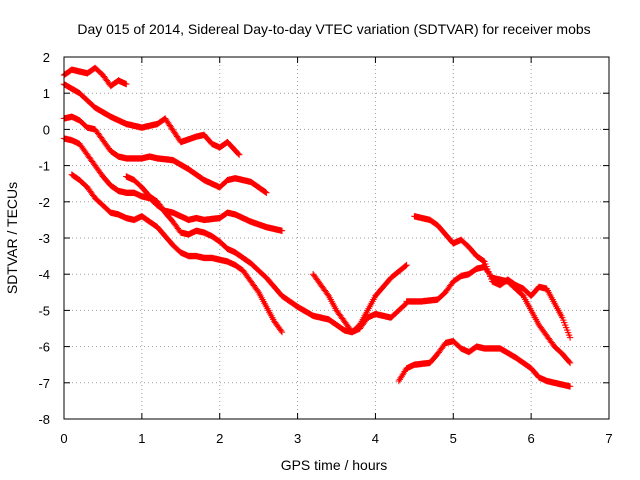 The image size is (640, 480). What do you see at coordinates (141, 438) in the screenshot?
I see `x-tick-label: 1` at bounding box center [141, 438].